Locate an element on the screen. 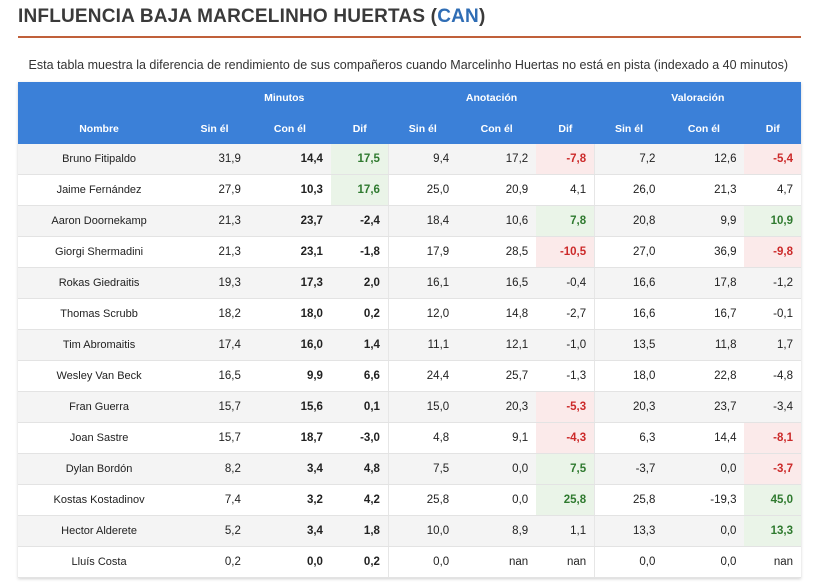 The height and width of the screenshot is (584, 816). page-title: INFLUENCIA BAJA MARCELINHO HUERTAS (CAN) is located at coordinates (252, 17).